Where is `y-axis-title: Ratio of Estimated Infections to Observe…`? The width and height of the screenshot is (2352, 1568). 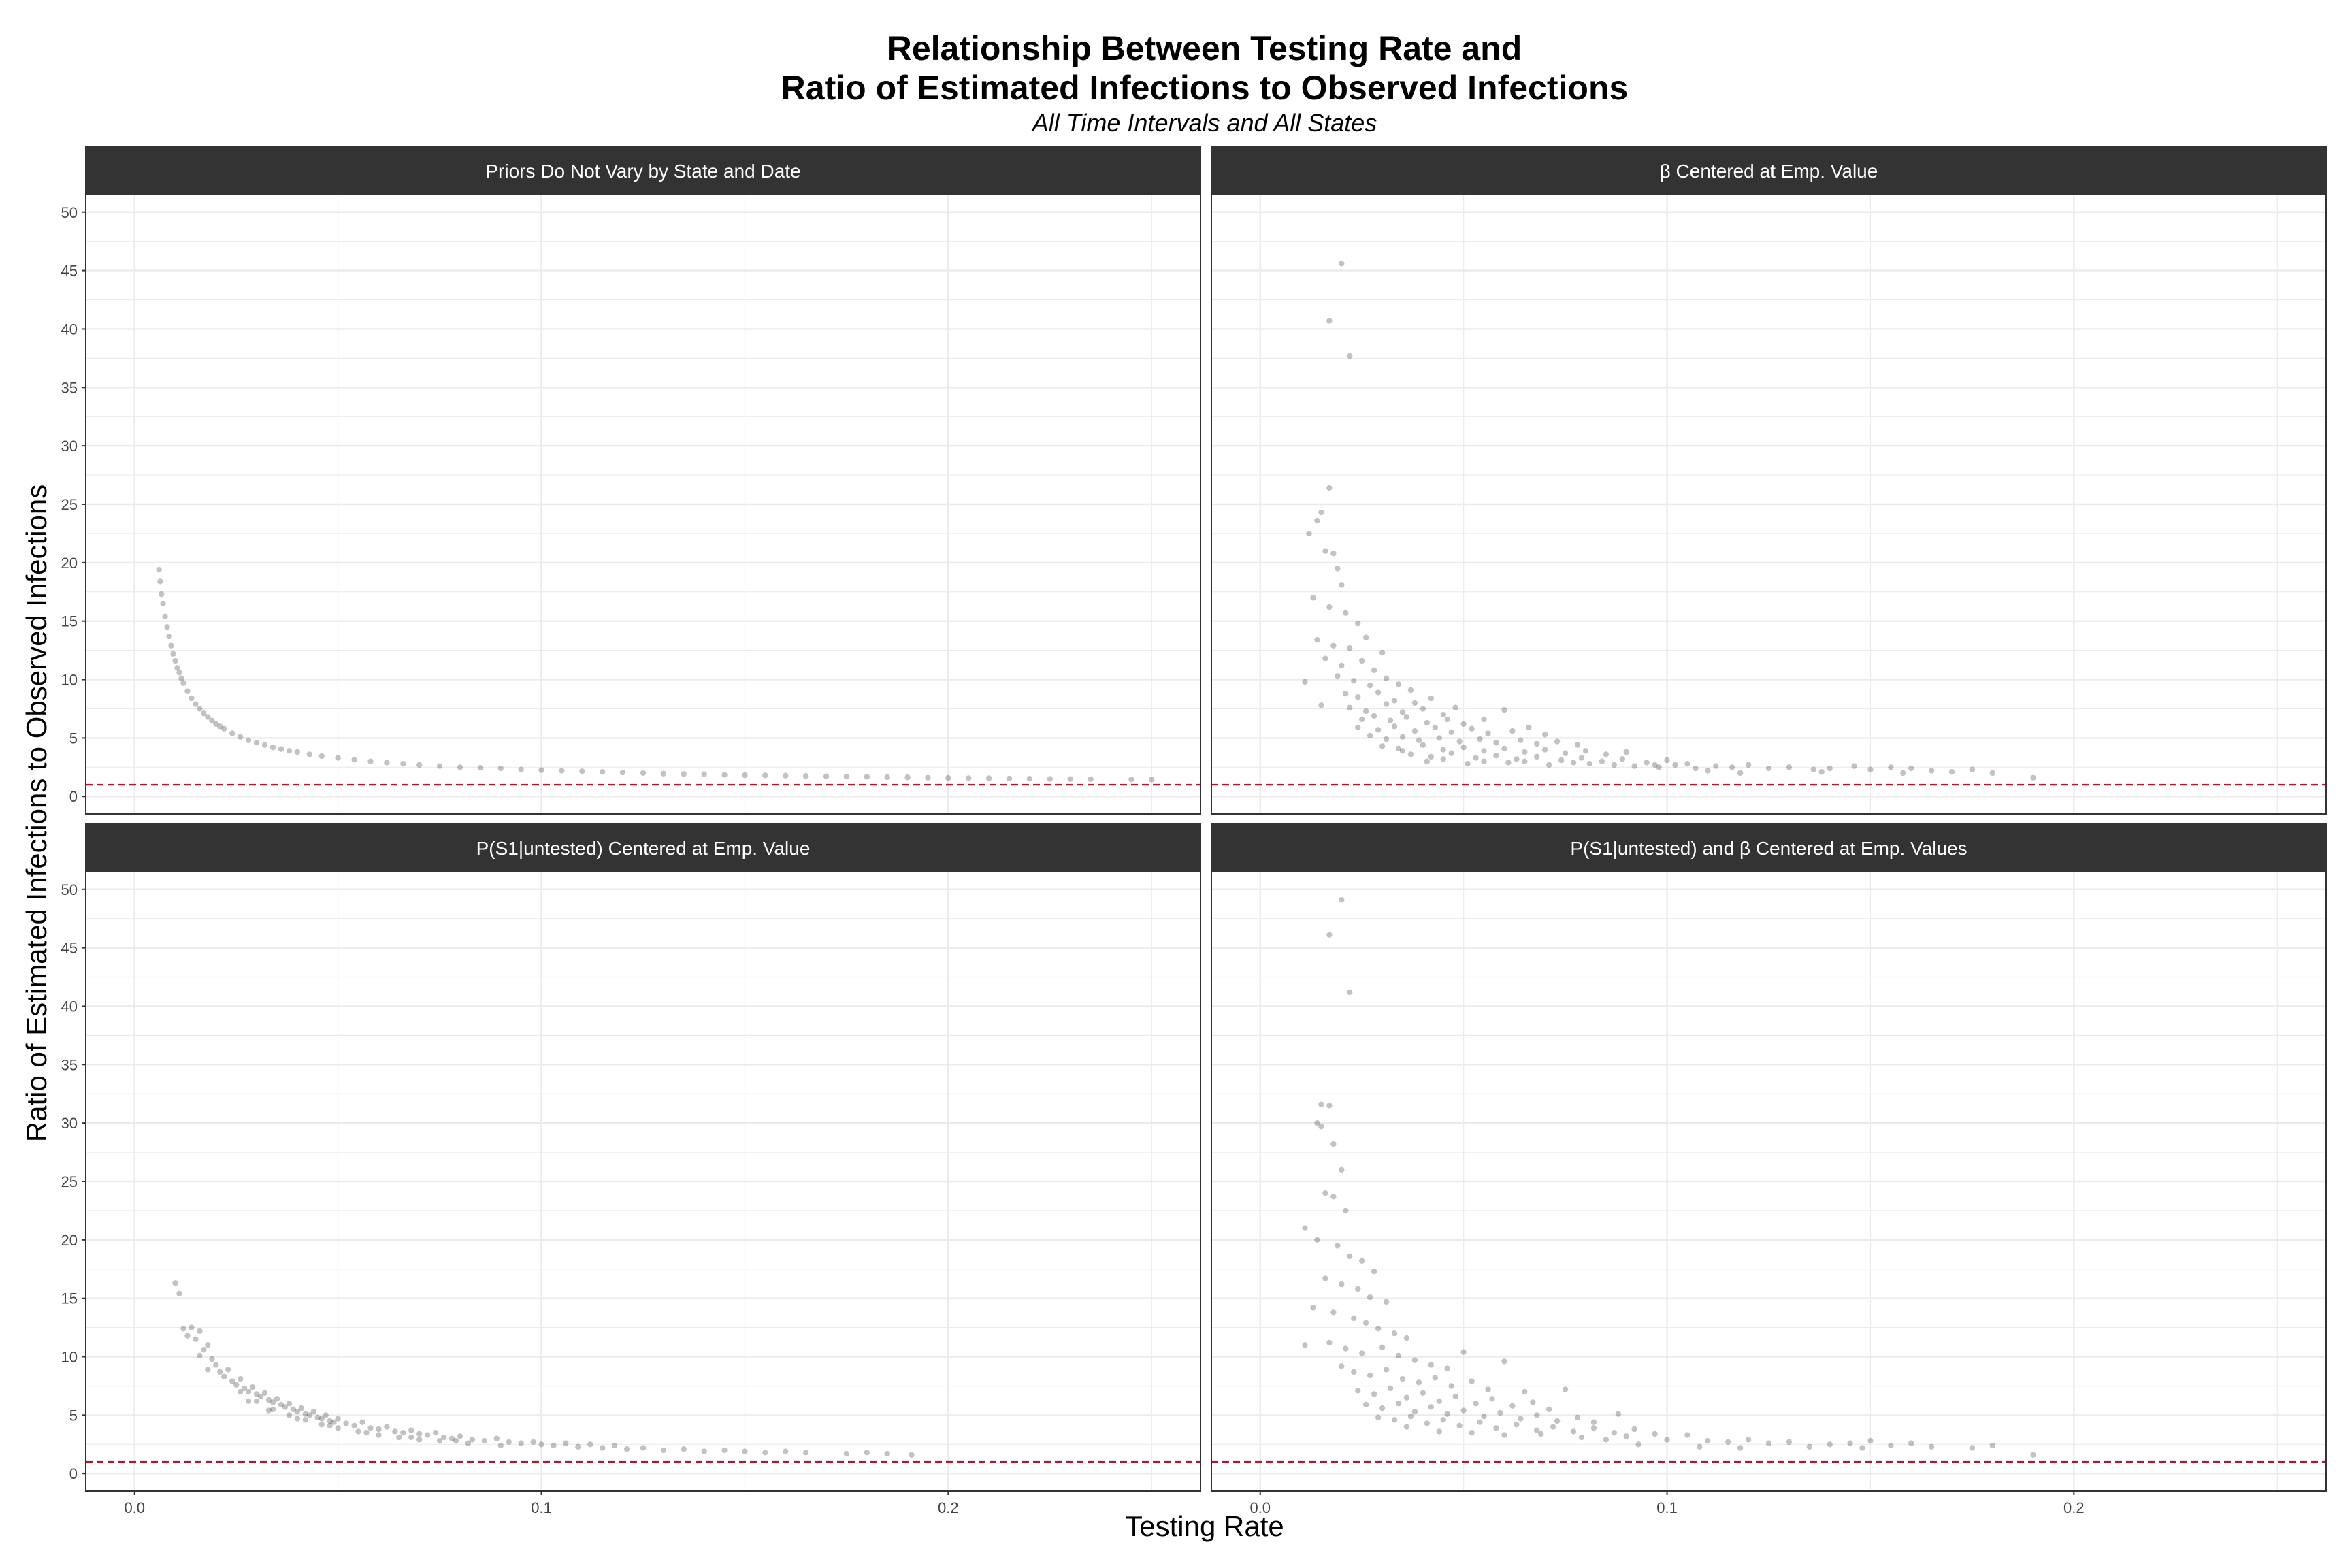
y-axis-title: Ratio of Estimated Infections to Observe… is located at coordinates (36, 814).